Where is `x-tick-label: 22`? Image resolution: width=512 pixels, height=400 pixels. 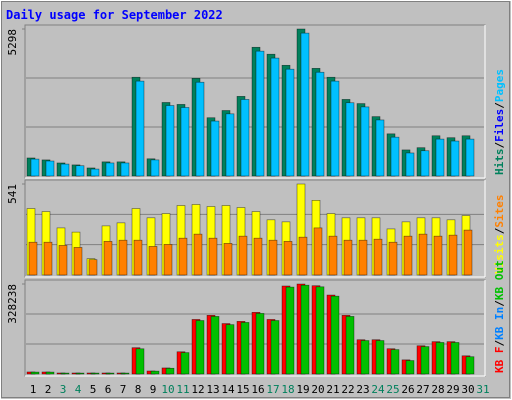
x-tick-label: 22 is located at coordinates (347, 389).